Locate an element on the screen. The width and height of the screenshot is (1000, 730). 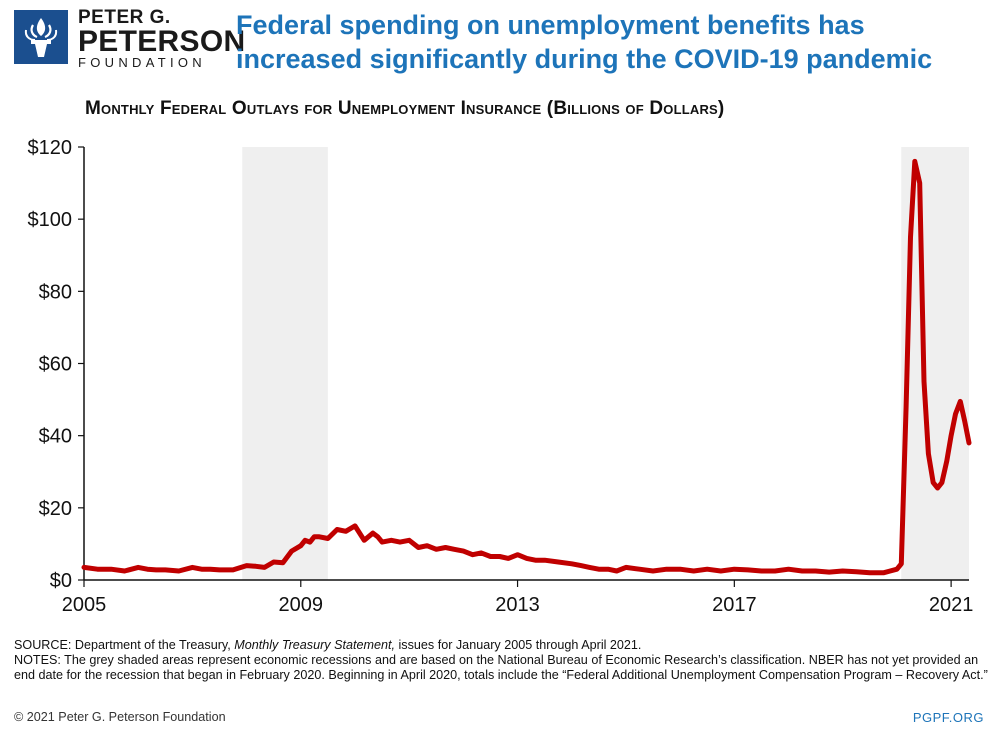
copyright: © 2021 Peter G. Peterson Foundation is located at coordinates (120, 717).